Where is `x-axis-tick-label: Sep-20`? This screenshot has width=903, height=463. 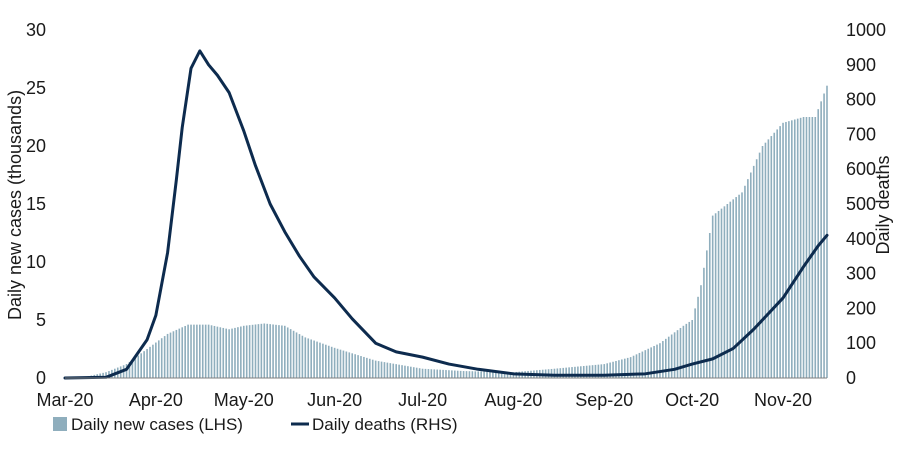
x-axis-tick-label: Sep-20 is located at coordinates (604, 400).